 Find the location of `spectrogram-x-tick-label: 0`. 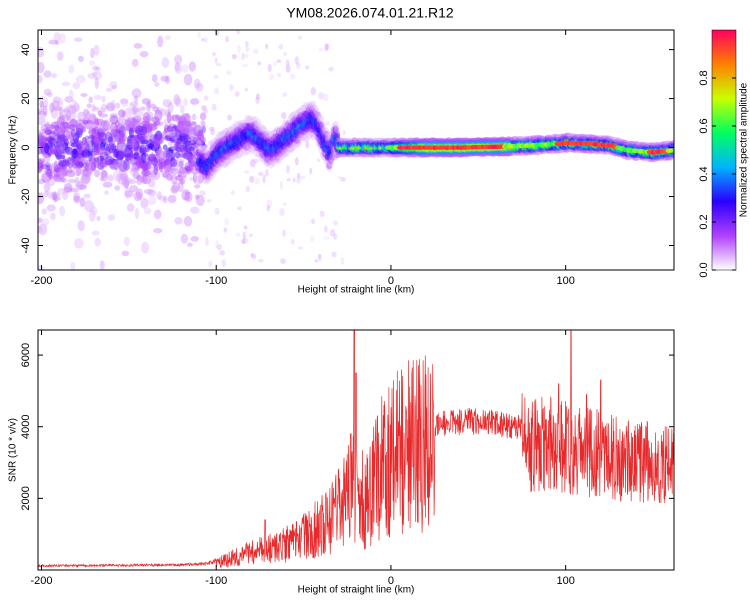

spectrogram-x-tick-label: 0 is located at coordinates (391, 281).